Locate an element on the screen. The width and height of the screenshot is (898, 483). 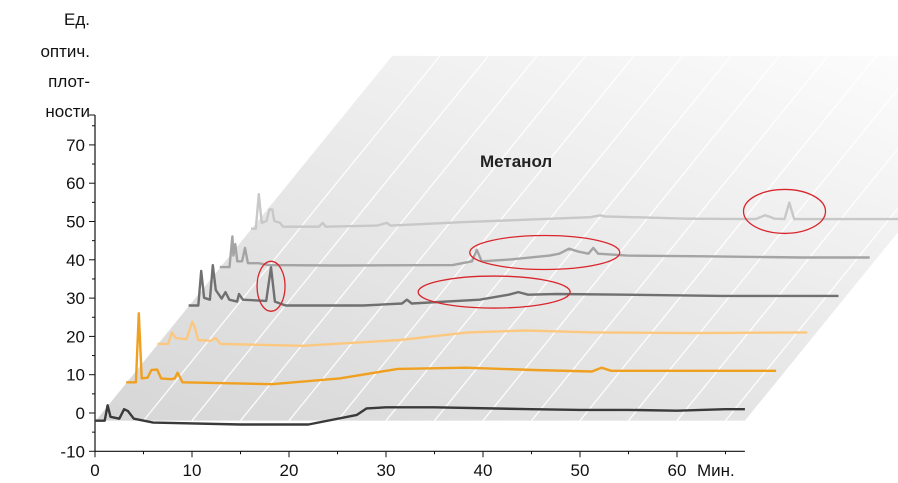
y-axis-title-line-1: Ед. is located at coordinates (77, 19).